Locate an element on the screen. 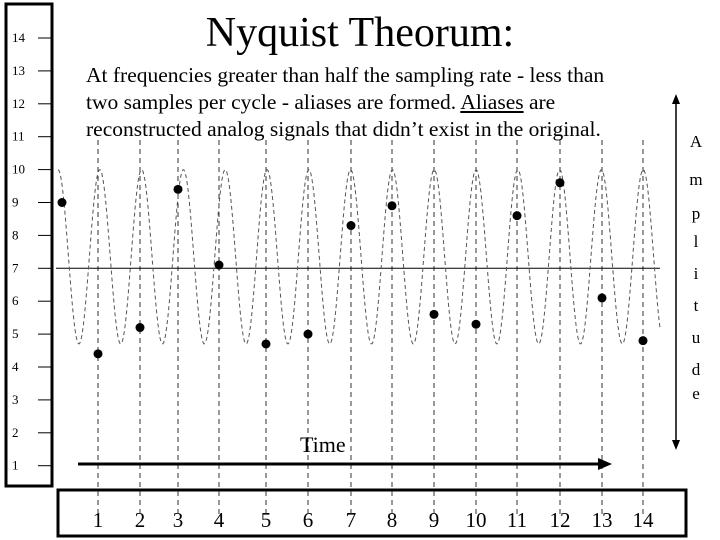 The height and width of the screenshot is (540, 720). y-tick-label: 8 is located at coordinates (15, 234).